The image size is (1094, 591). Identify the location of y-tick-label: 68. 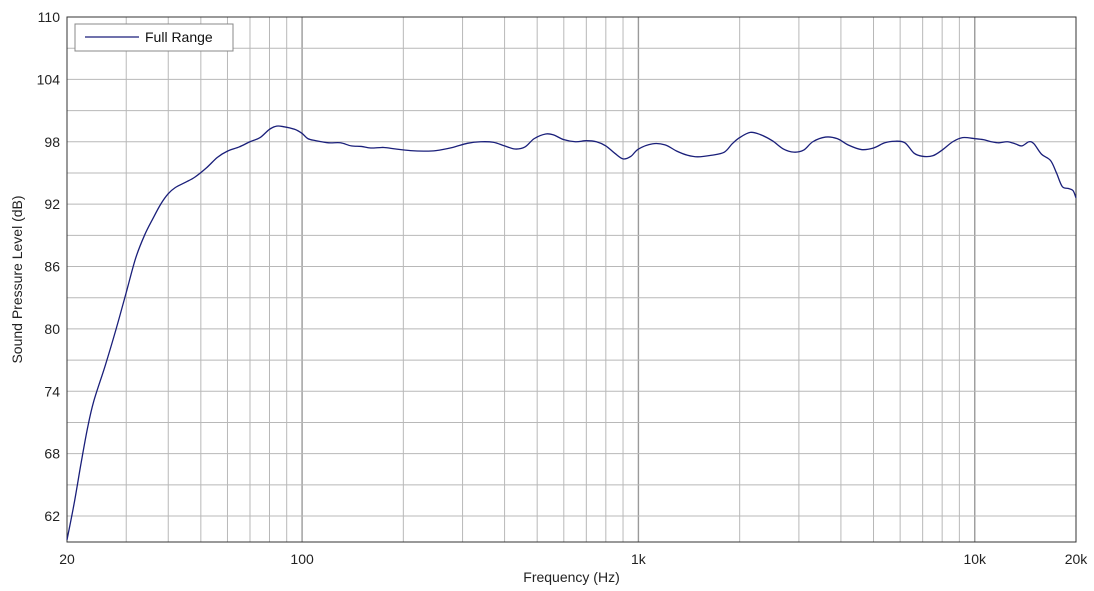
(52, 454).